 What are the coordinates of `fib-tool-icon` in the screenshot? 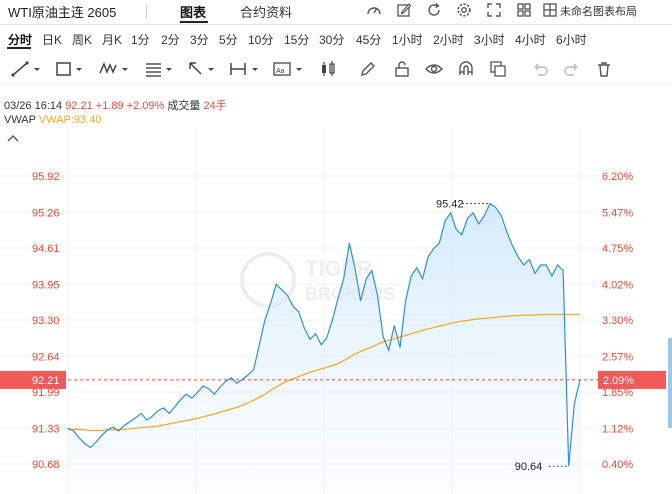 It's located at (160, 69).